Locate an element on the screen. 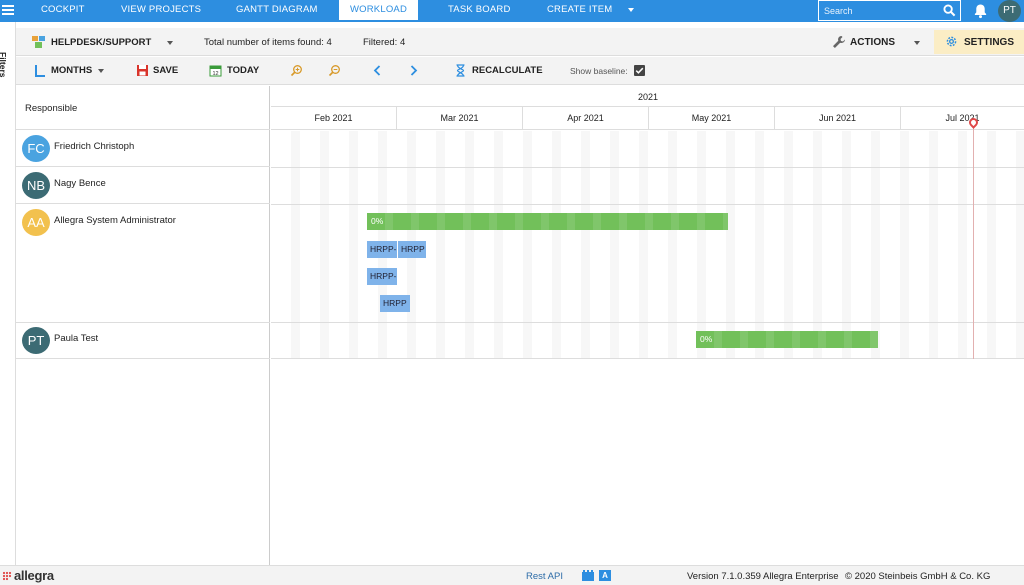  project-selector: HELPDESK/SUPPORT is located at coordinates (101, 42).